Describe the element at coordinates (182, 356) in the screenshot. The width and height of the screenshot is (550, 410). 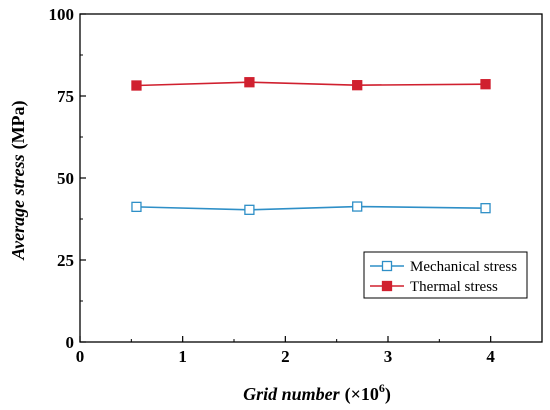
I see `x-tick-label-1: 1` at that location.